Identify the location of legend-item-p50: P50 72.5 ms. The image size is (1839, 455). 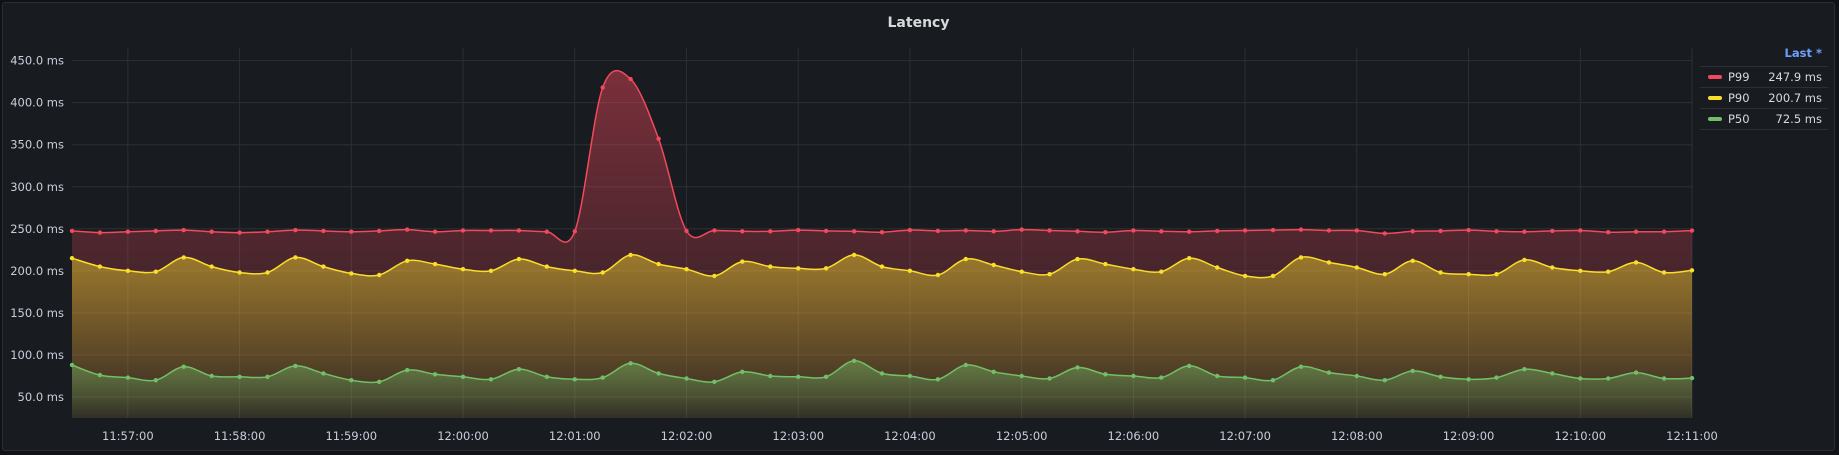
(1764, 119).